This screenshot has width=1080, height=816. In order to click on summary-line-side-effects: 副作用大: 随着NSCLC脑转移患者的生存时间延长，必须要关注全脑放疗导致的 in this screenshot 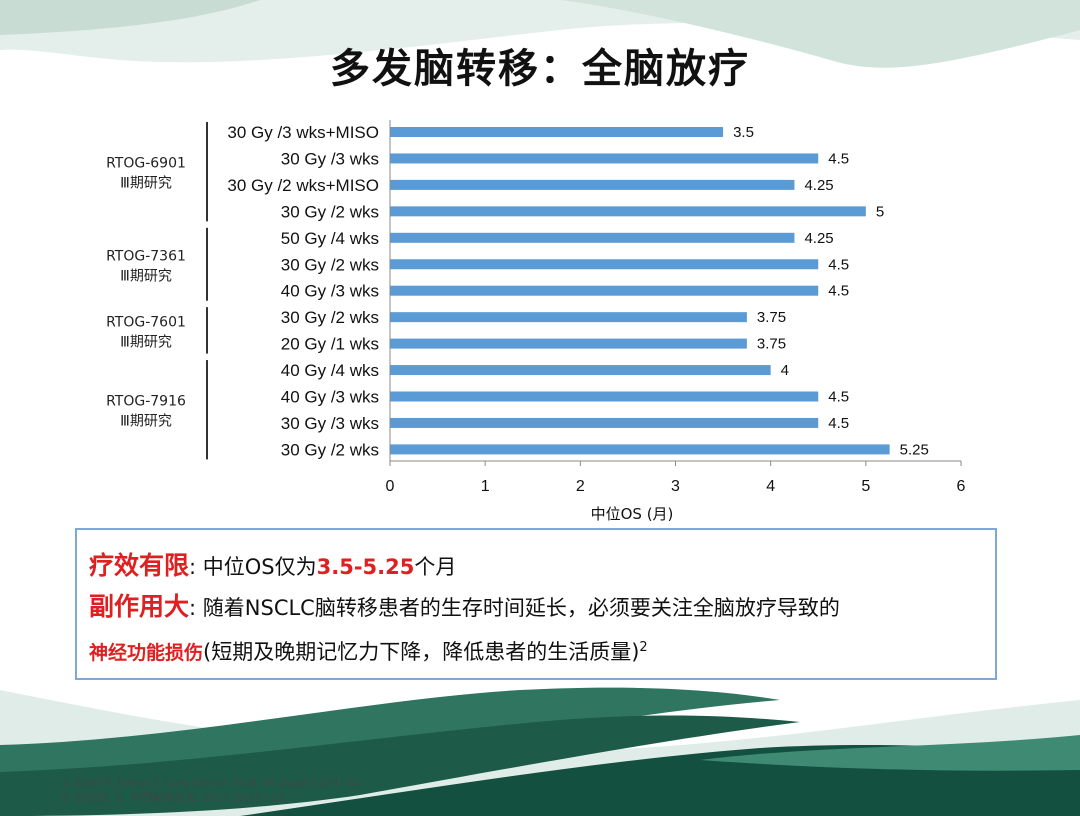, I will do `click(536, 607)`.